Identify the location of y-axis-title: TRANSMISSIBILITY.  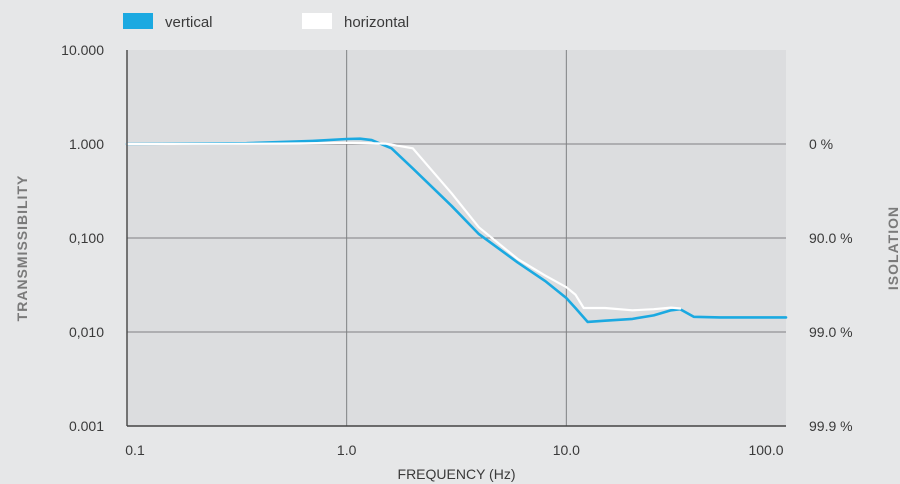
(22, 248).